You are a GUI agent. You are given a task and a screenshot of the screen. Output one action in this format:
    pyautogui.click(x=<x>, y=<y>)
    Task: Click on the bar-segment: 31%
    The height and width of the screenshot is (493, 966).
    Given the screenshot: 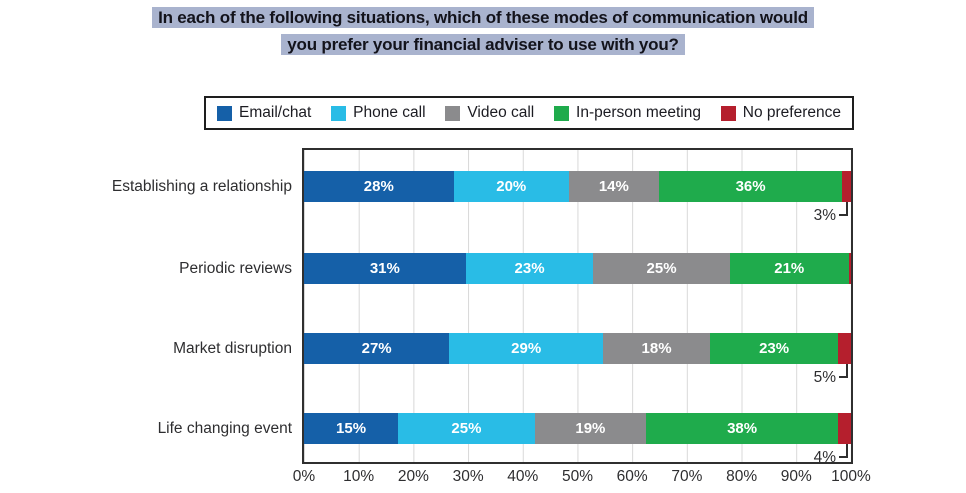 What is the action you would take?
    pyautogui.click(x=385, y=268)
    